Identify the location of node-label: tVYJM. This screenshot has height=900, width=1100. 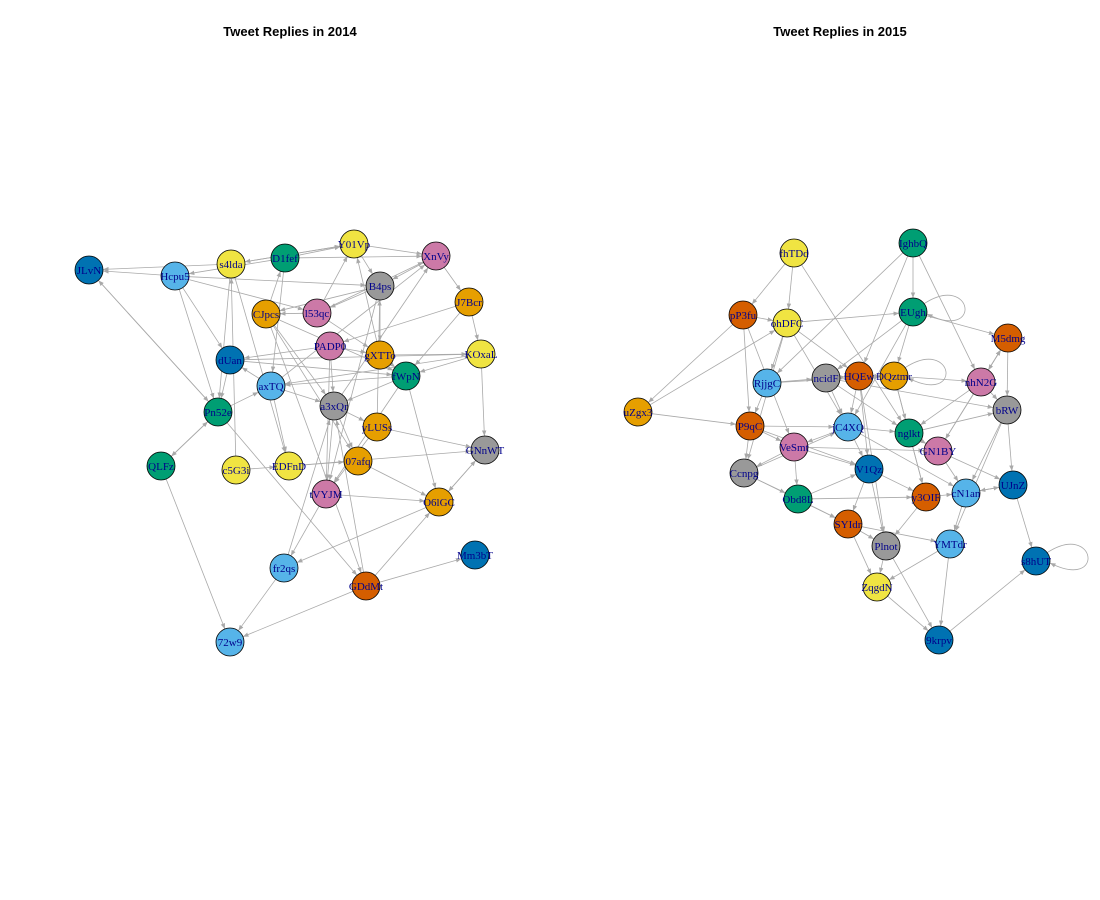
(325, 495).